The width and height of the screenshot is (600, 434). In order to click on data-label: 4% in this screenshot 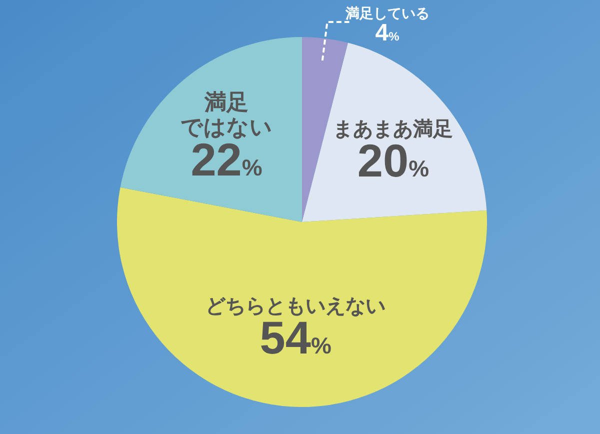, I will do `click(387, 32)`.